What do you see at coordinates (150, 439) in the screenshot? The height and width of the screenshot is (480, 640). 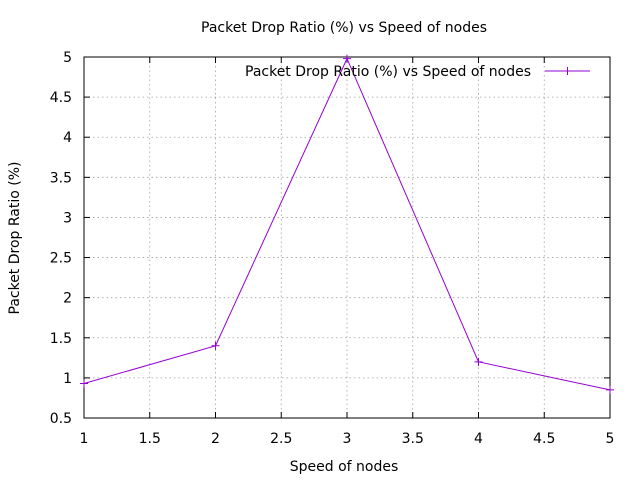 I see `x-tick-label: 1.5` at bounding box center [150, 439].